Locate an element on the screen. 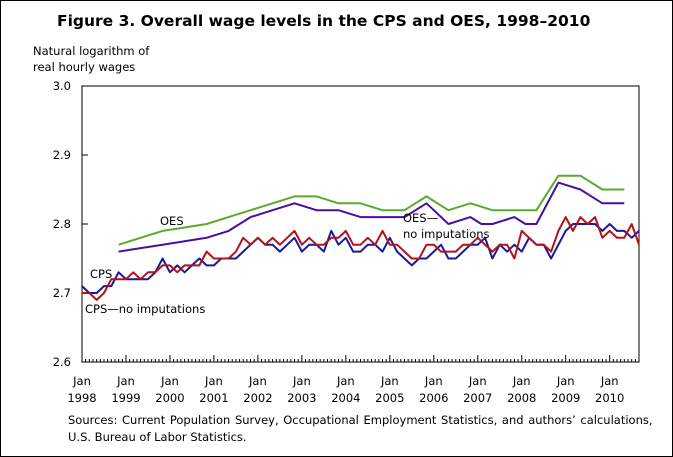 The width and height of the screenshot is (673, 457). label-cps-no-imputations: CPS—no imputations is located at coordinates (145, 309).